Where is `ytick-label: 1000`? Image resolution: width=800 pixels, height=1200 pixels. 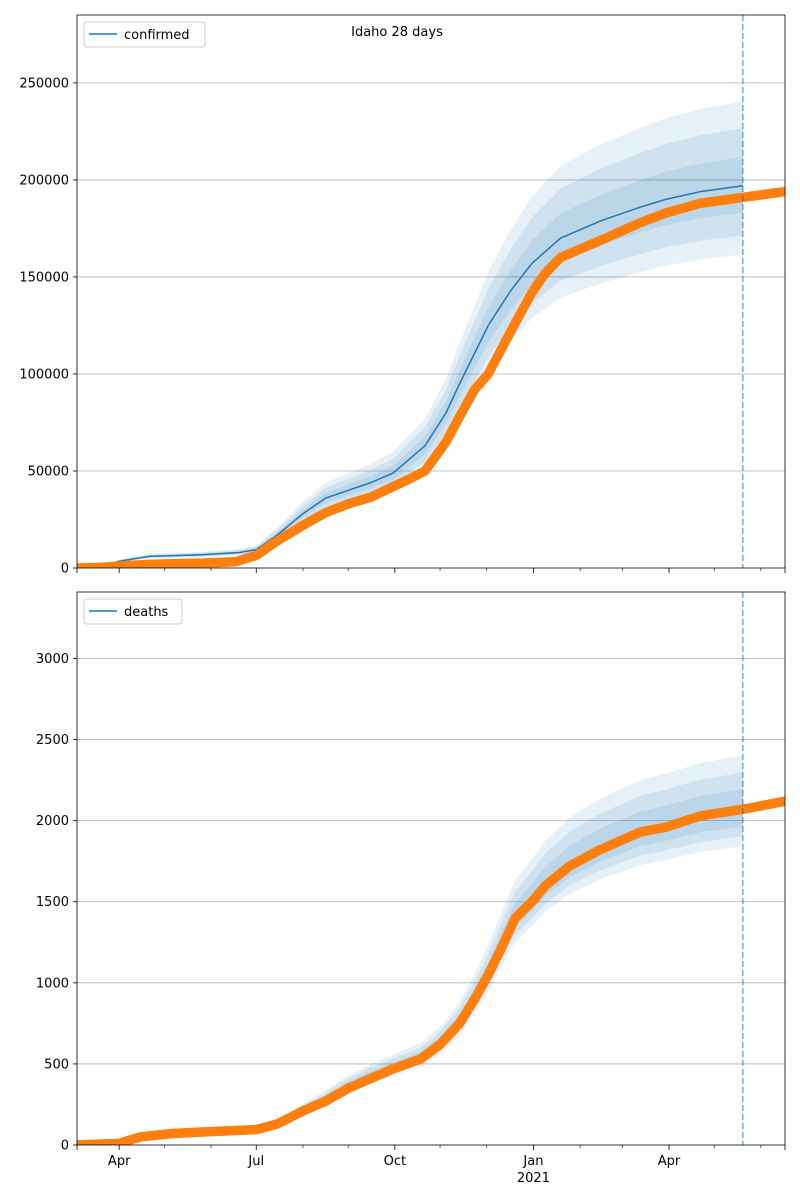 ytick-label: 1000 is located at coordinates (52, 983).